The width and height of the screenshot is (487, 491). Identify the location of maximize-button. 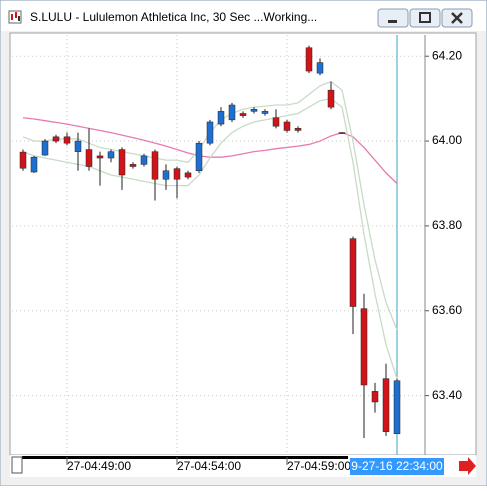
(425, 18).